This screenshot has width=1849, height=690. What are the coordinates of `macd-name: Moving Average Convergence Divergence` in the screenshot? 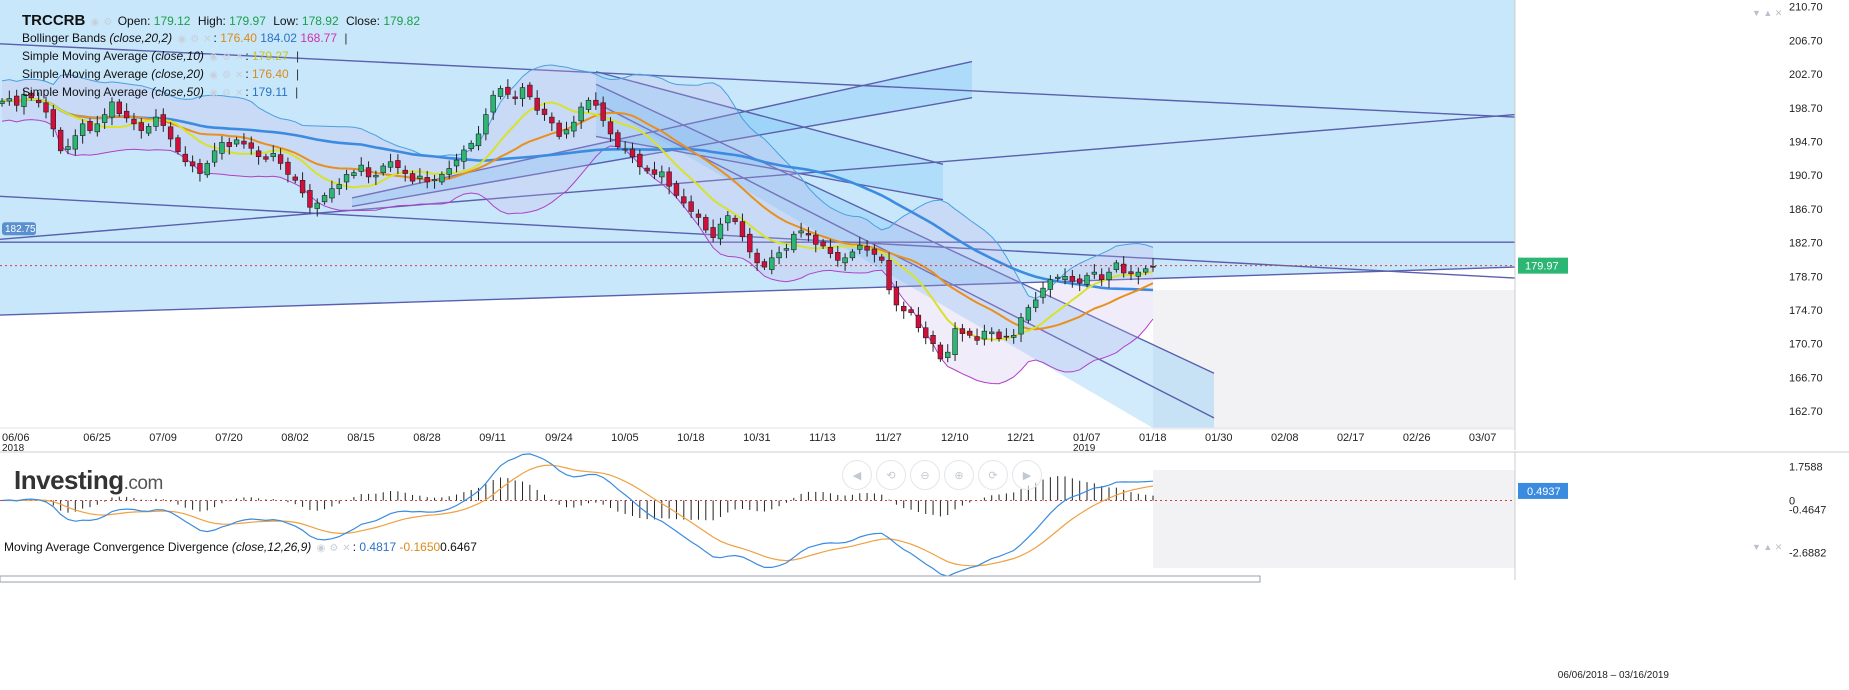 It's located at (116, 547).